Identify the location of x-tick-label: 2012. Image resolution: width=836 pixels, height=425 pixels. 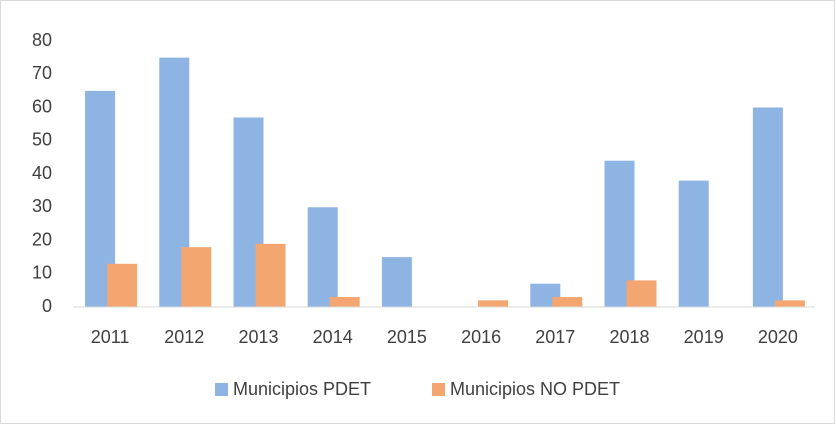
(184, 337).